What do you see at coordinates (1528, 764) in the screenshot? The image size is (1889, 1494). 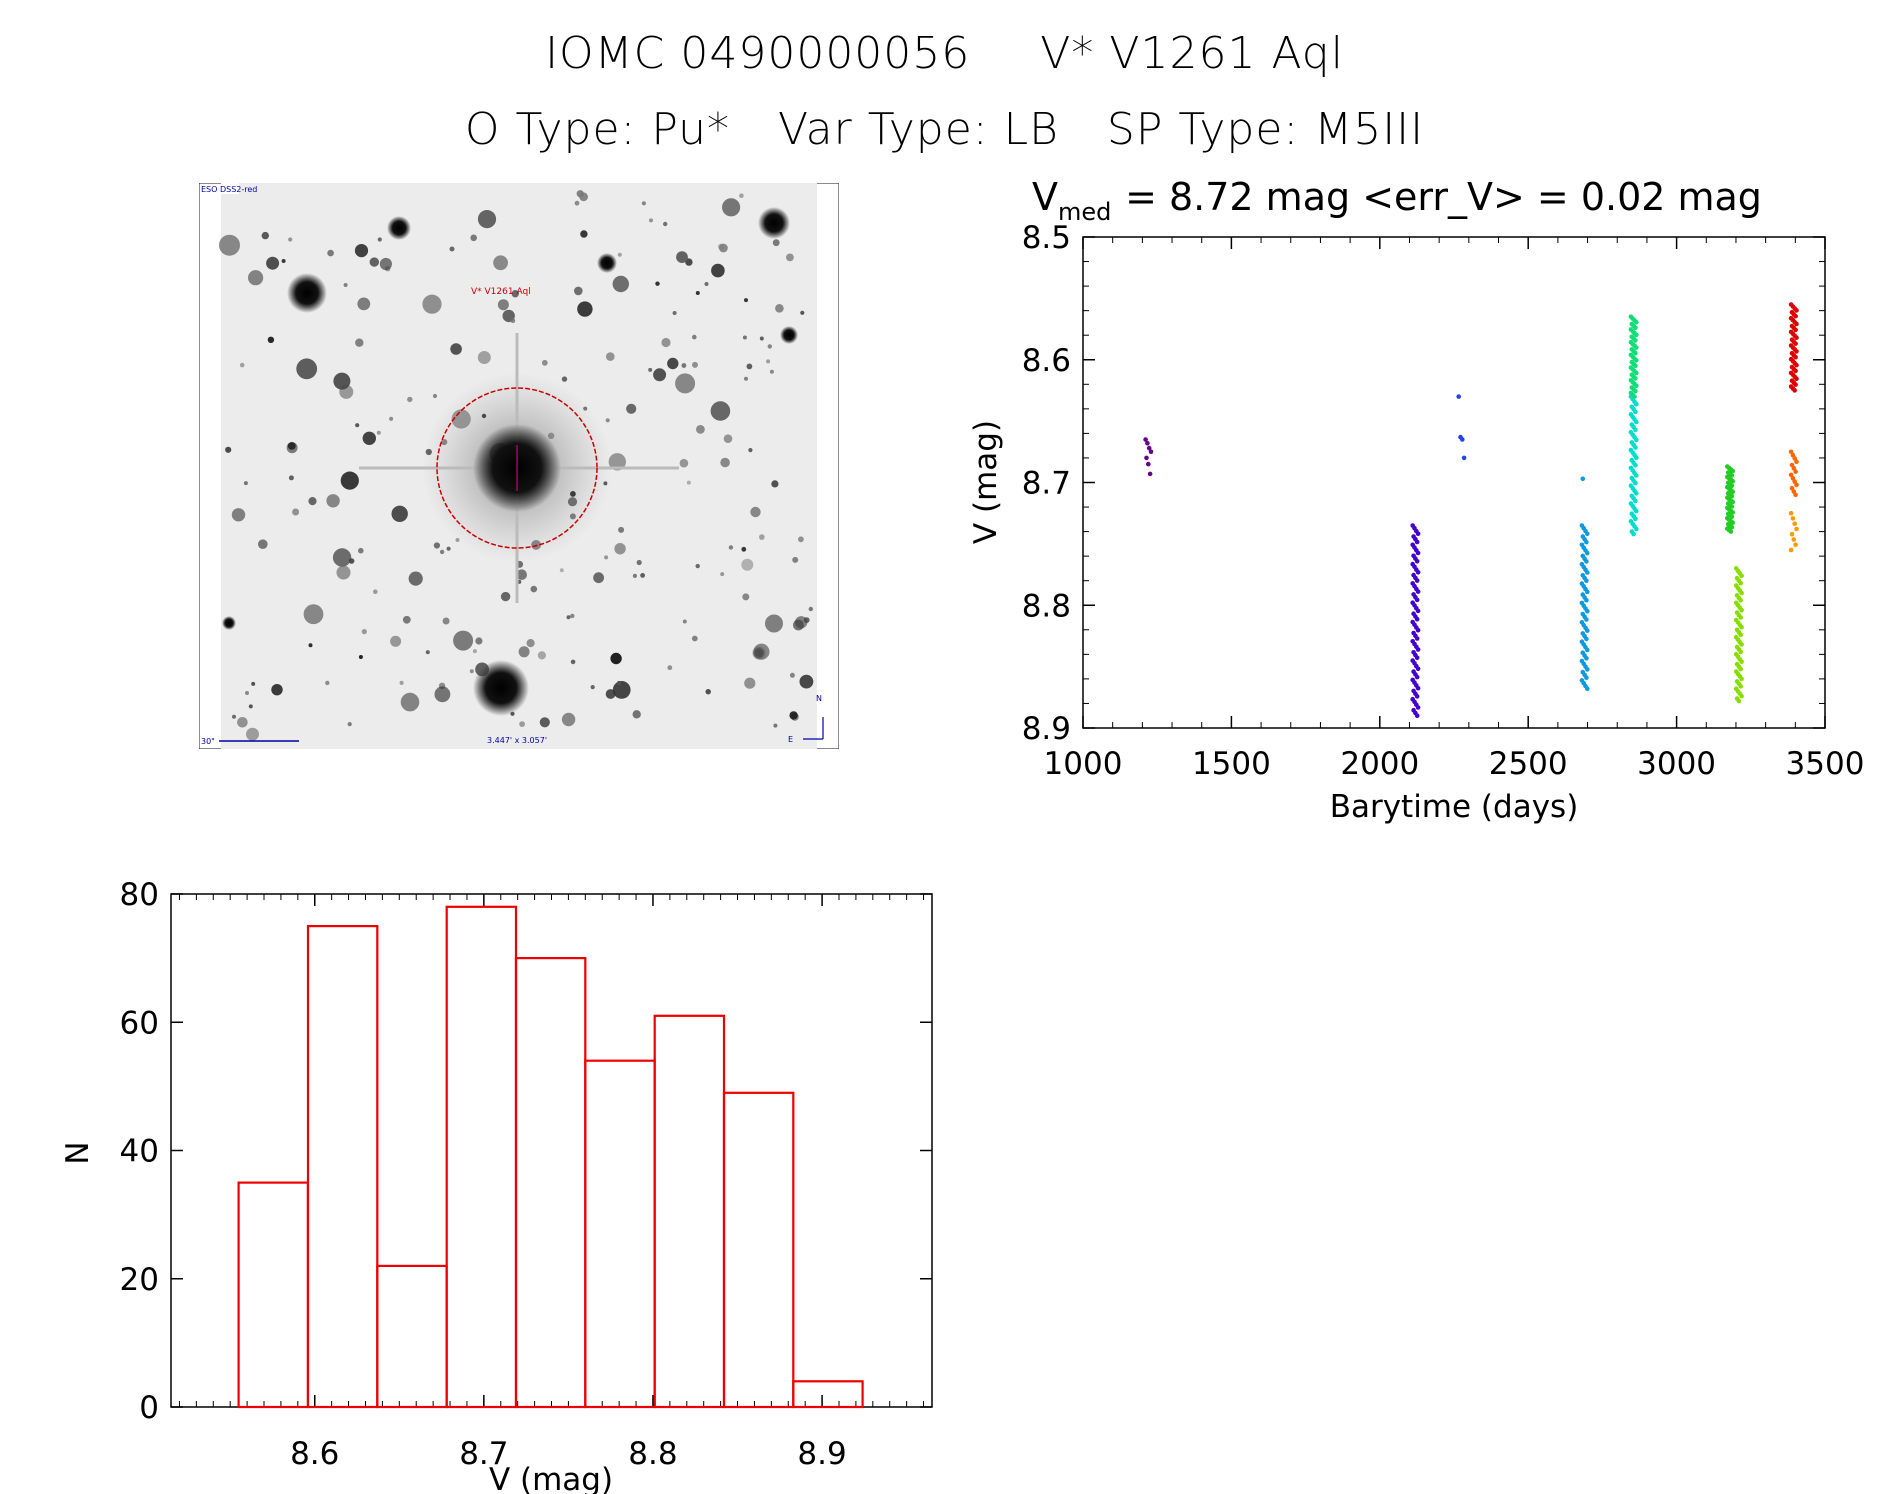 I see `lc-xtick-label: 2500` at bounding box center [1528, 764].